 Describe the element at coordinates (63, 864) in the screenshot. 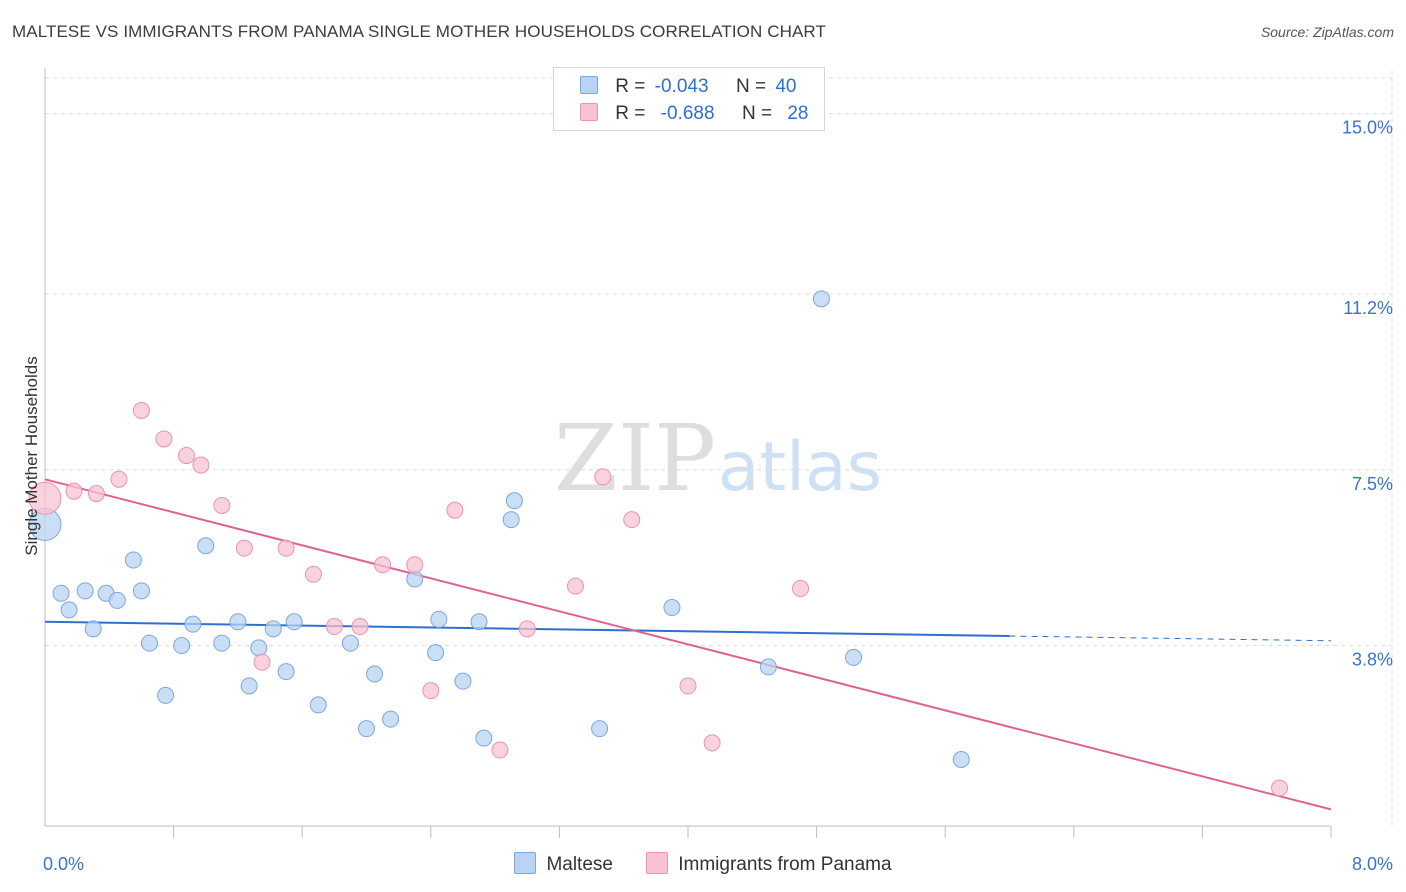

I see `x-tick-label: 0.0%` at that location.